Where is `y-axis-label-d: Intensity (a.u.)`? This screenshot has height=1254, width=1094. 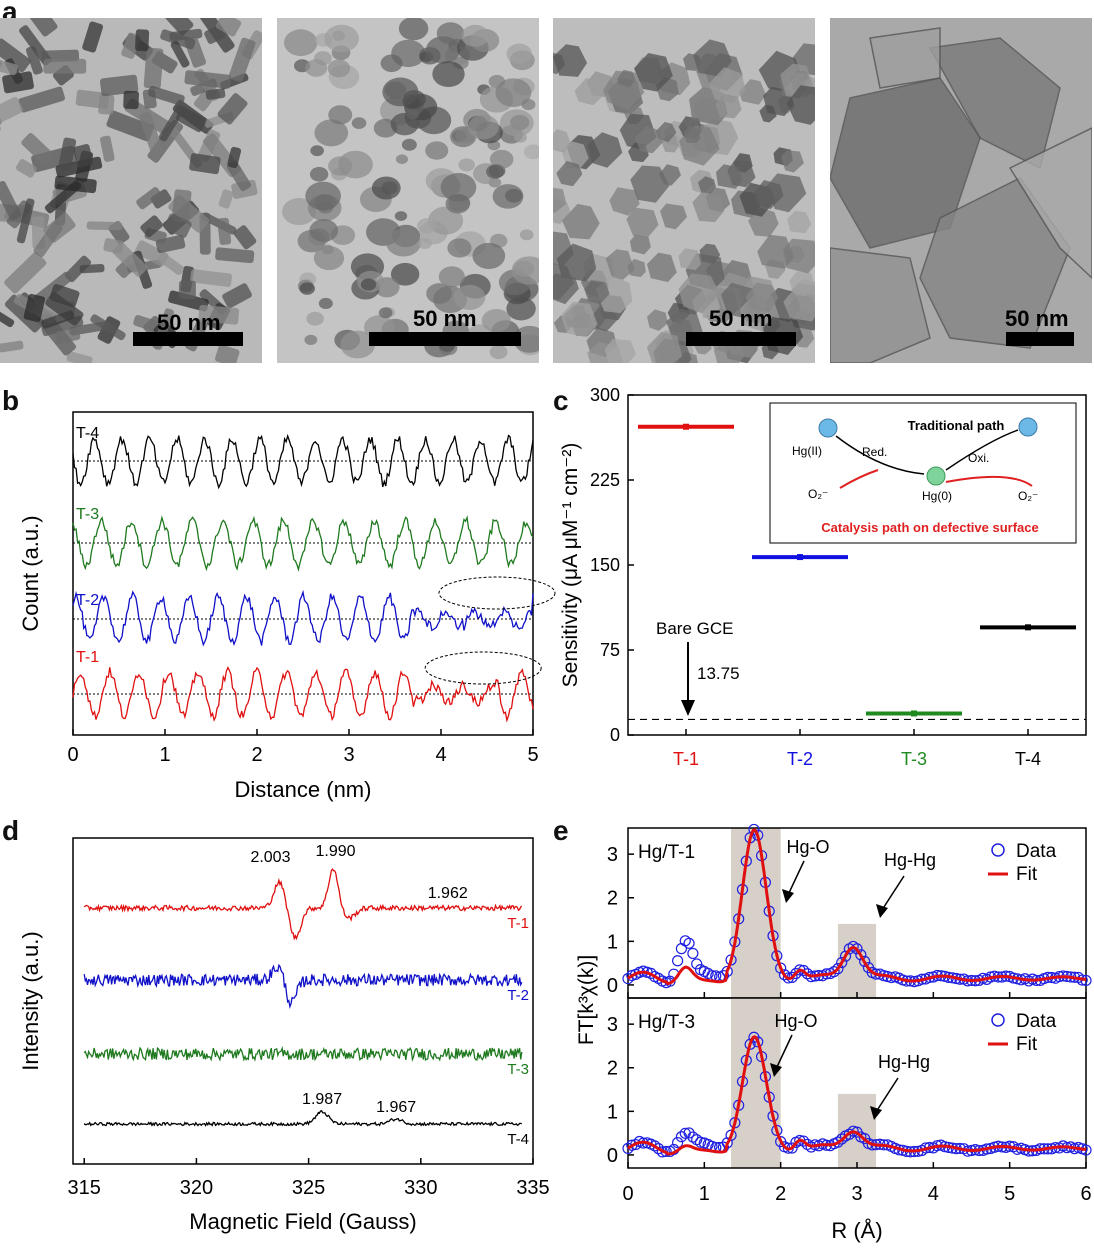 y-axis-label-d: Intensity (a.u.) is located at coordinates (30, 1000).